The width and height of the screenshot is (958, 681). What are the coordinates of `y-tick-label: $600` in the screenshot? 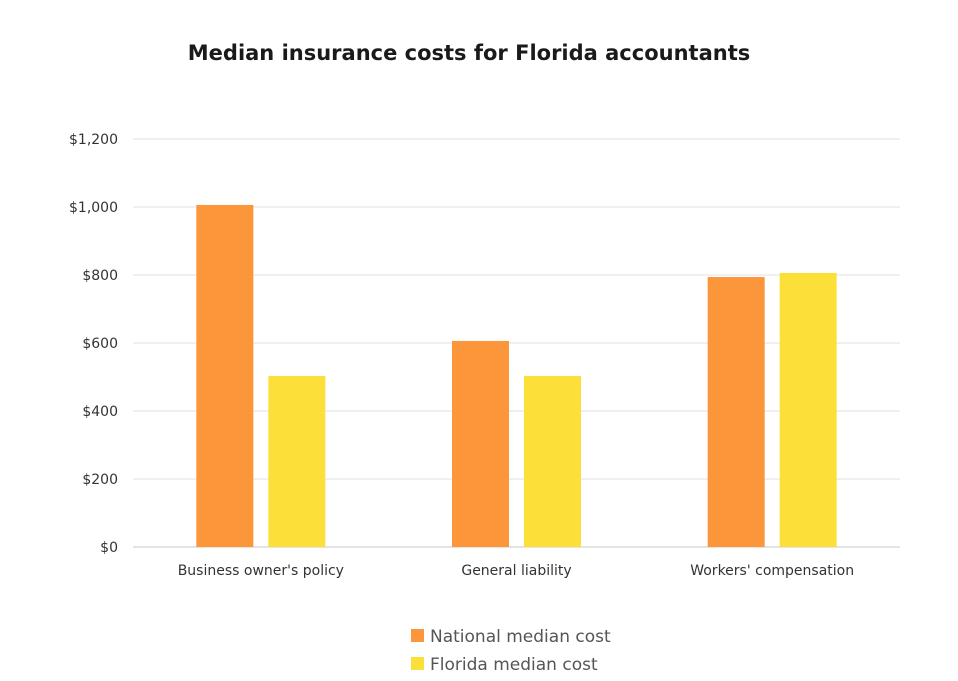 It's located at (100, 344).